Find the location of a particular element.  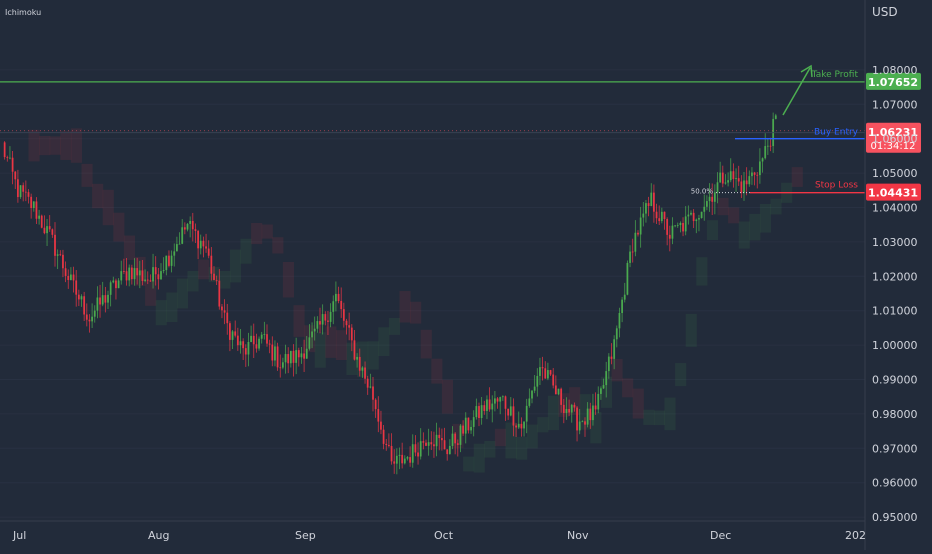

current-price-value: 1.06231 is located at coordinates (893, 132).